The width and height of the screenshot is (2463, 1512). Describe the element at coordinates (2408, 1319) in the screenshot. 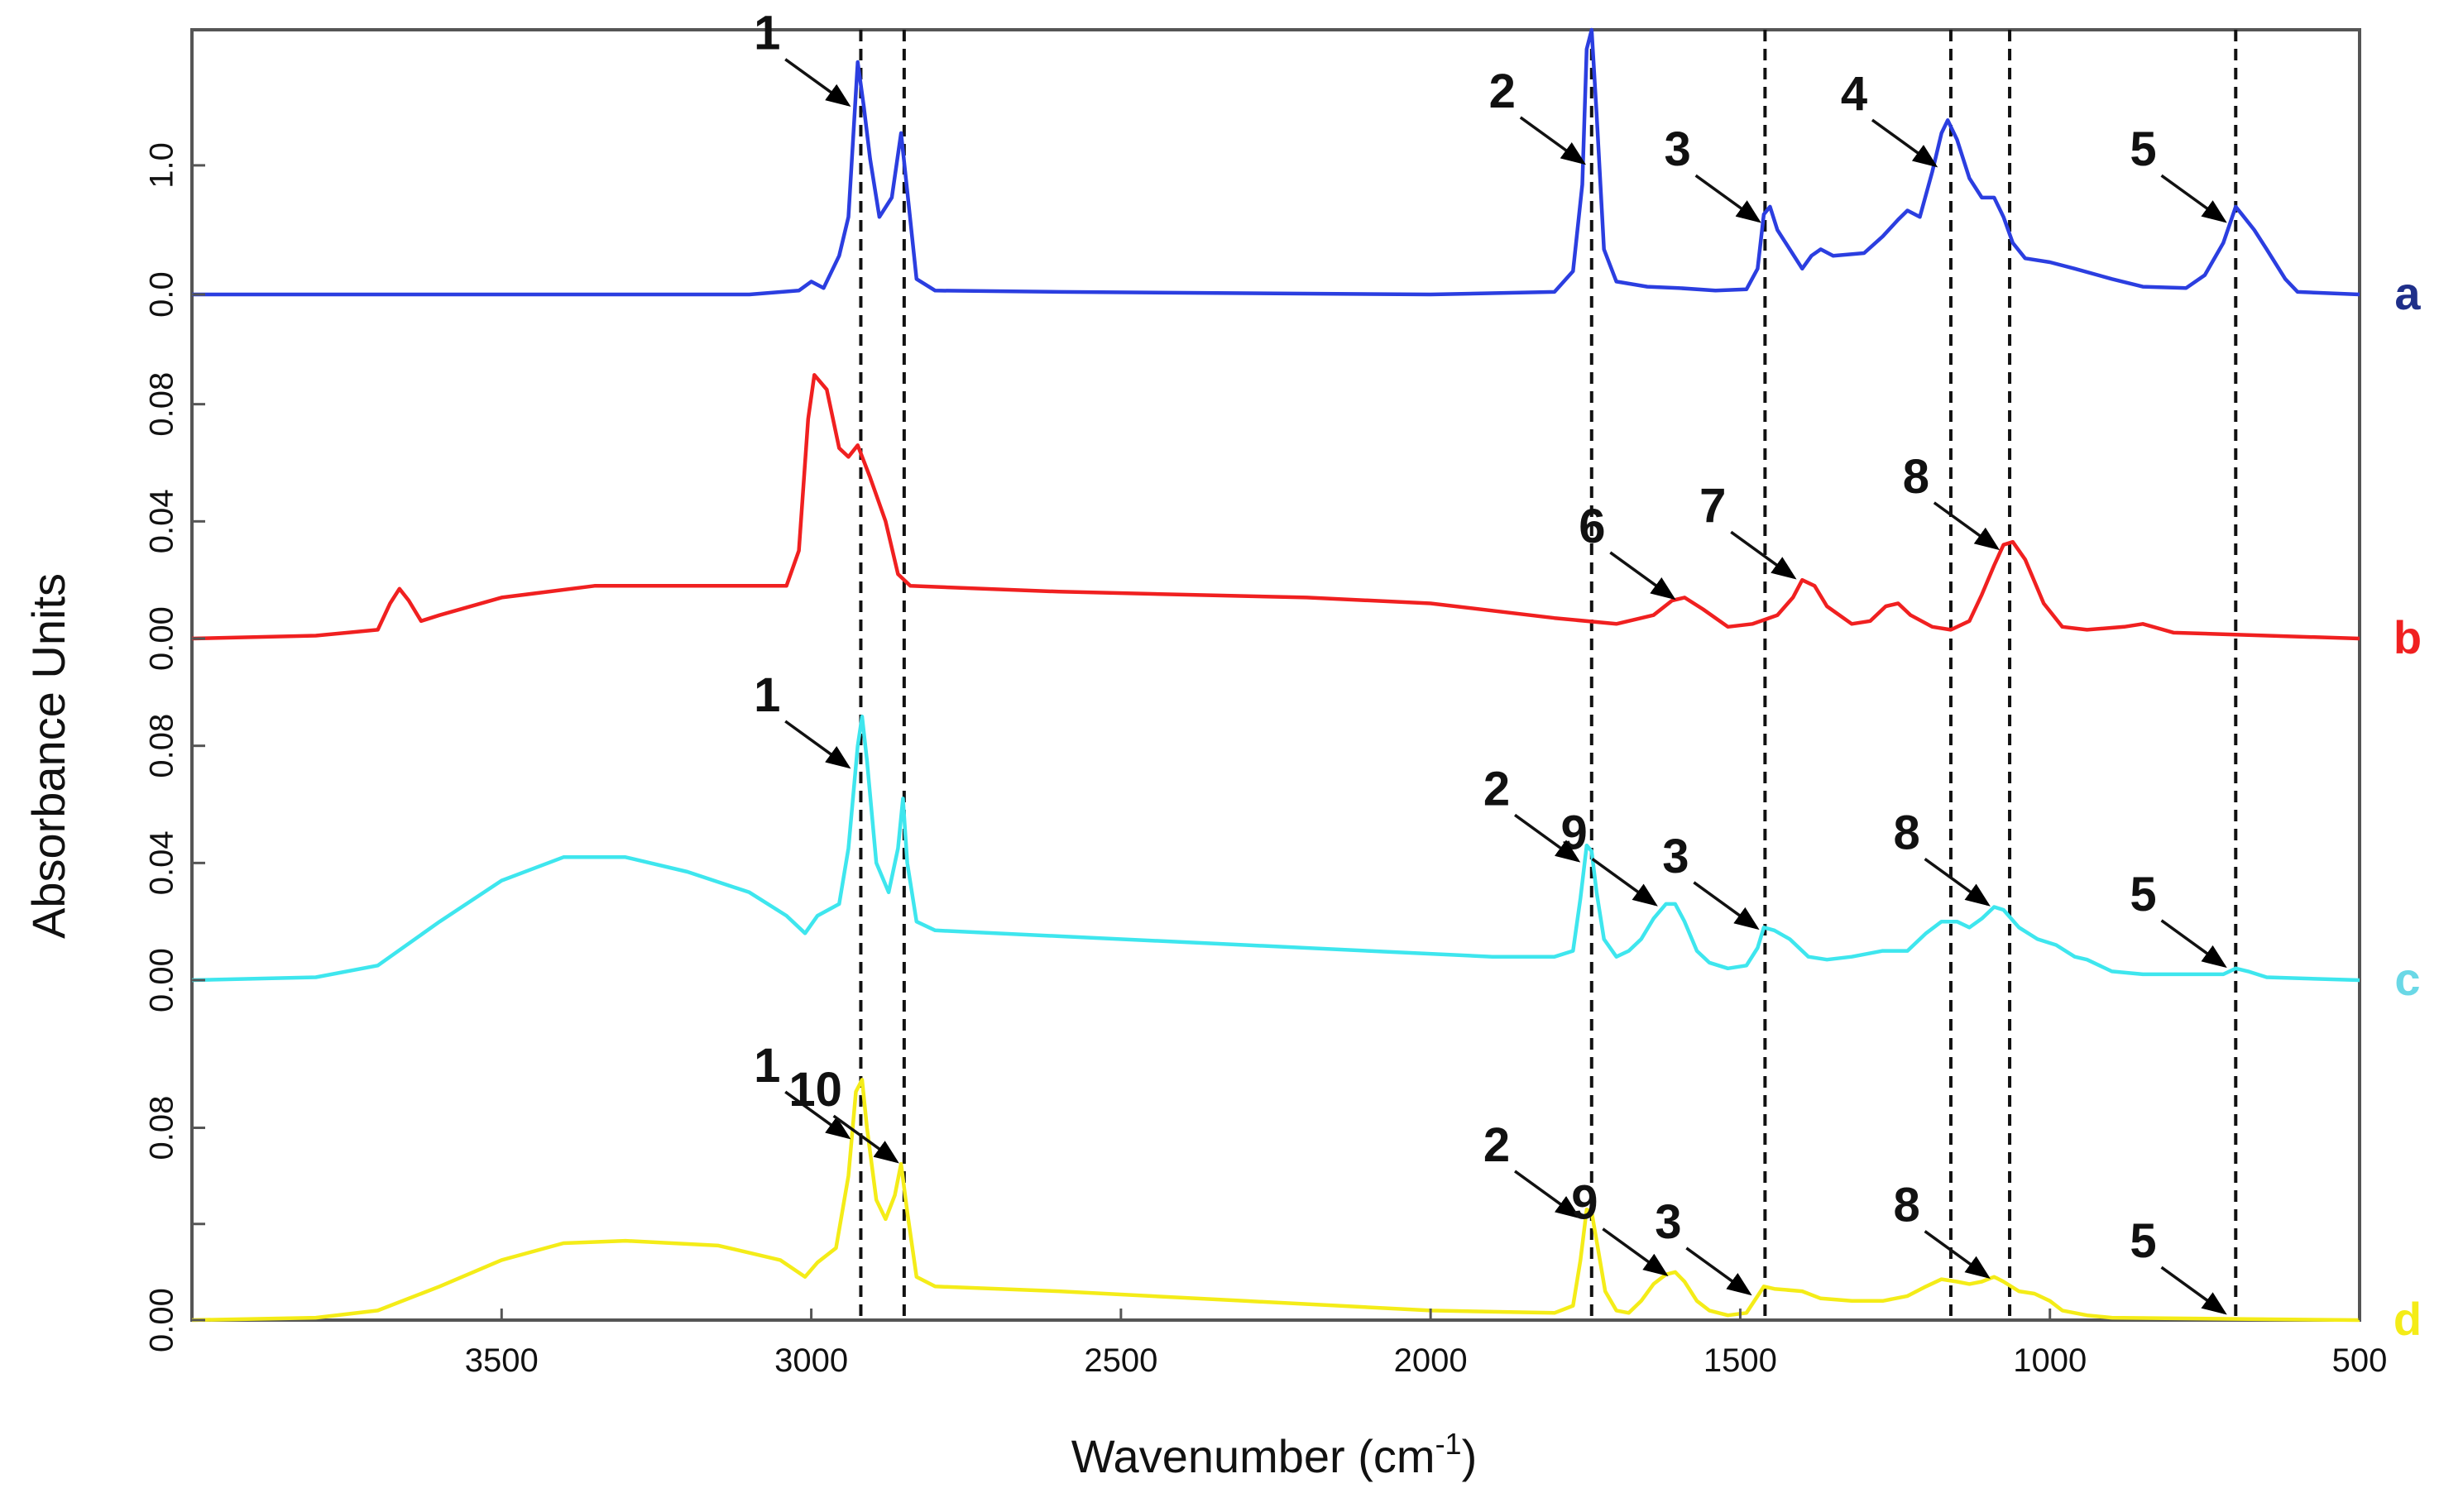

I see `series-label-d: d` at that location.